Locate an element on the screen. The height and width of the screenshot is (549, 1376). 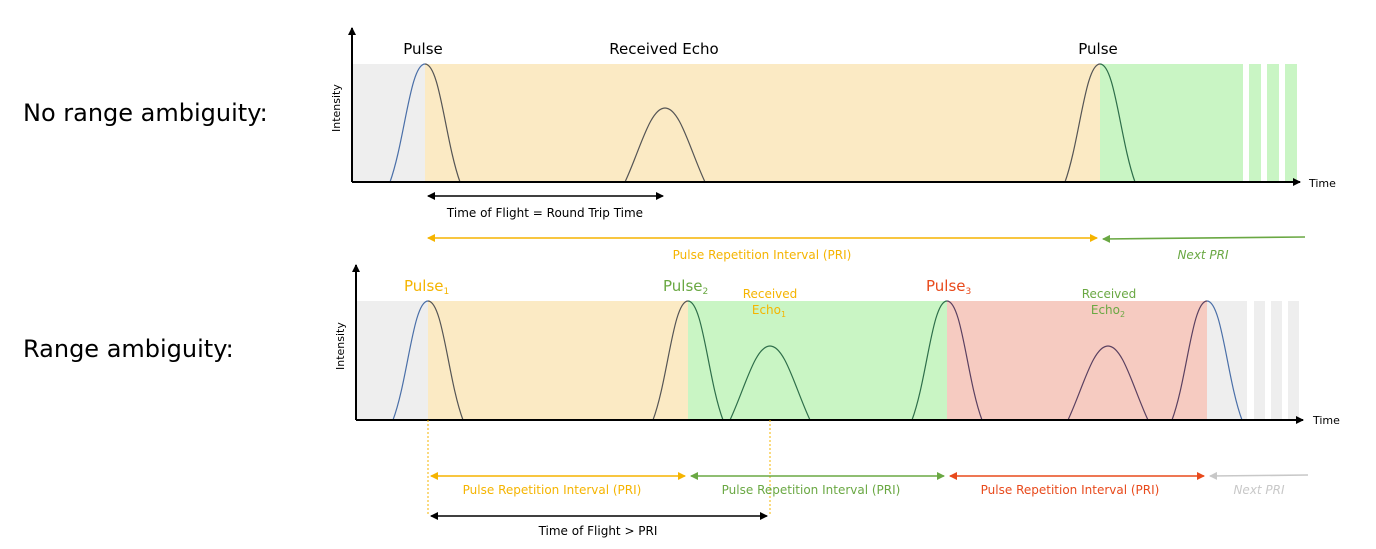
top-next-pri-region is located at coordinates (1171, 123).